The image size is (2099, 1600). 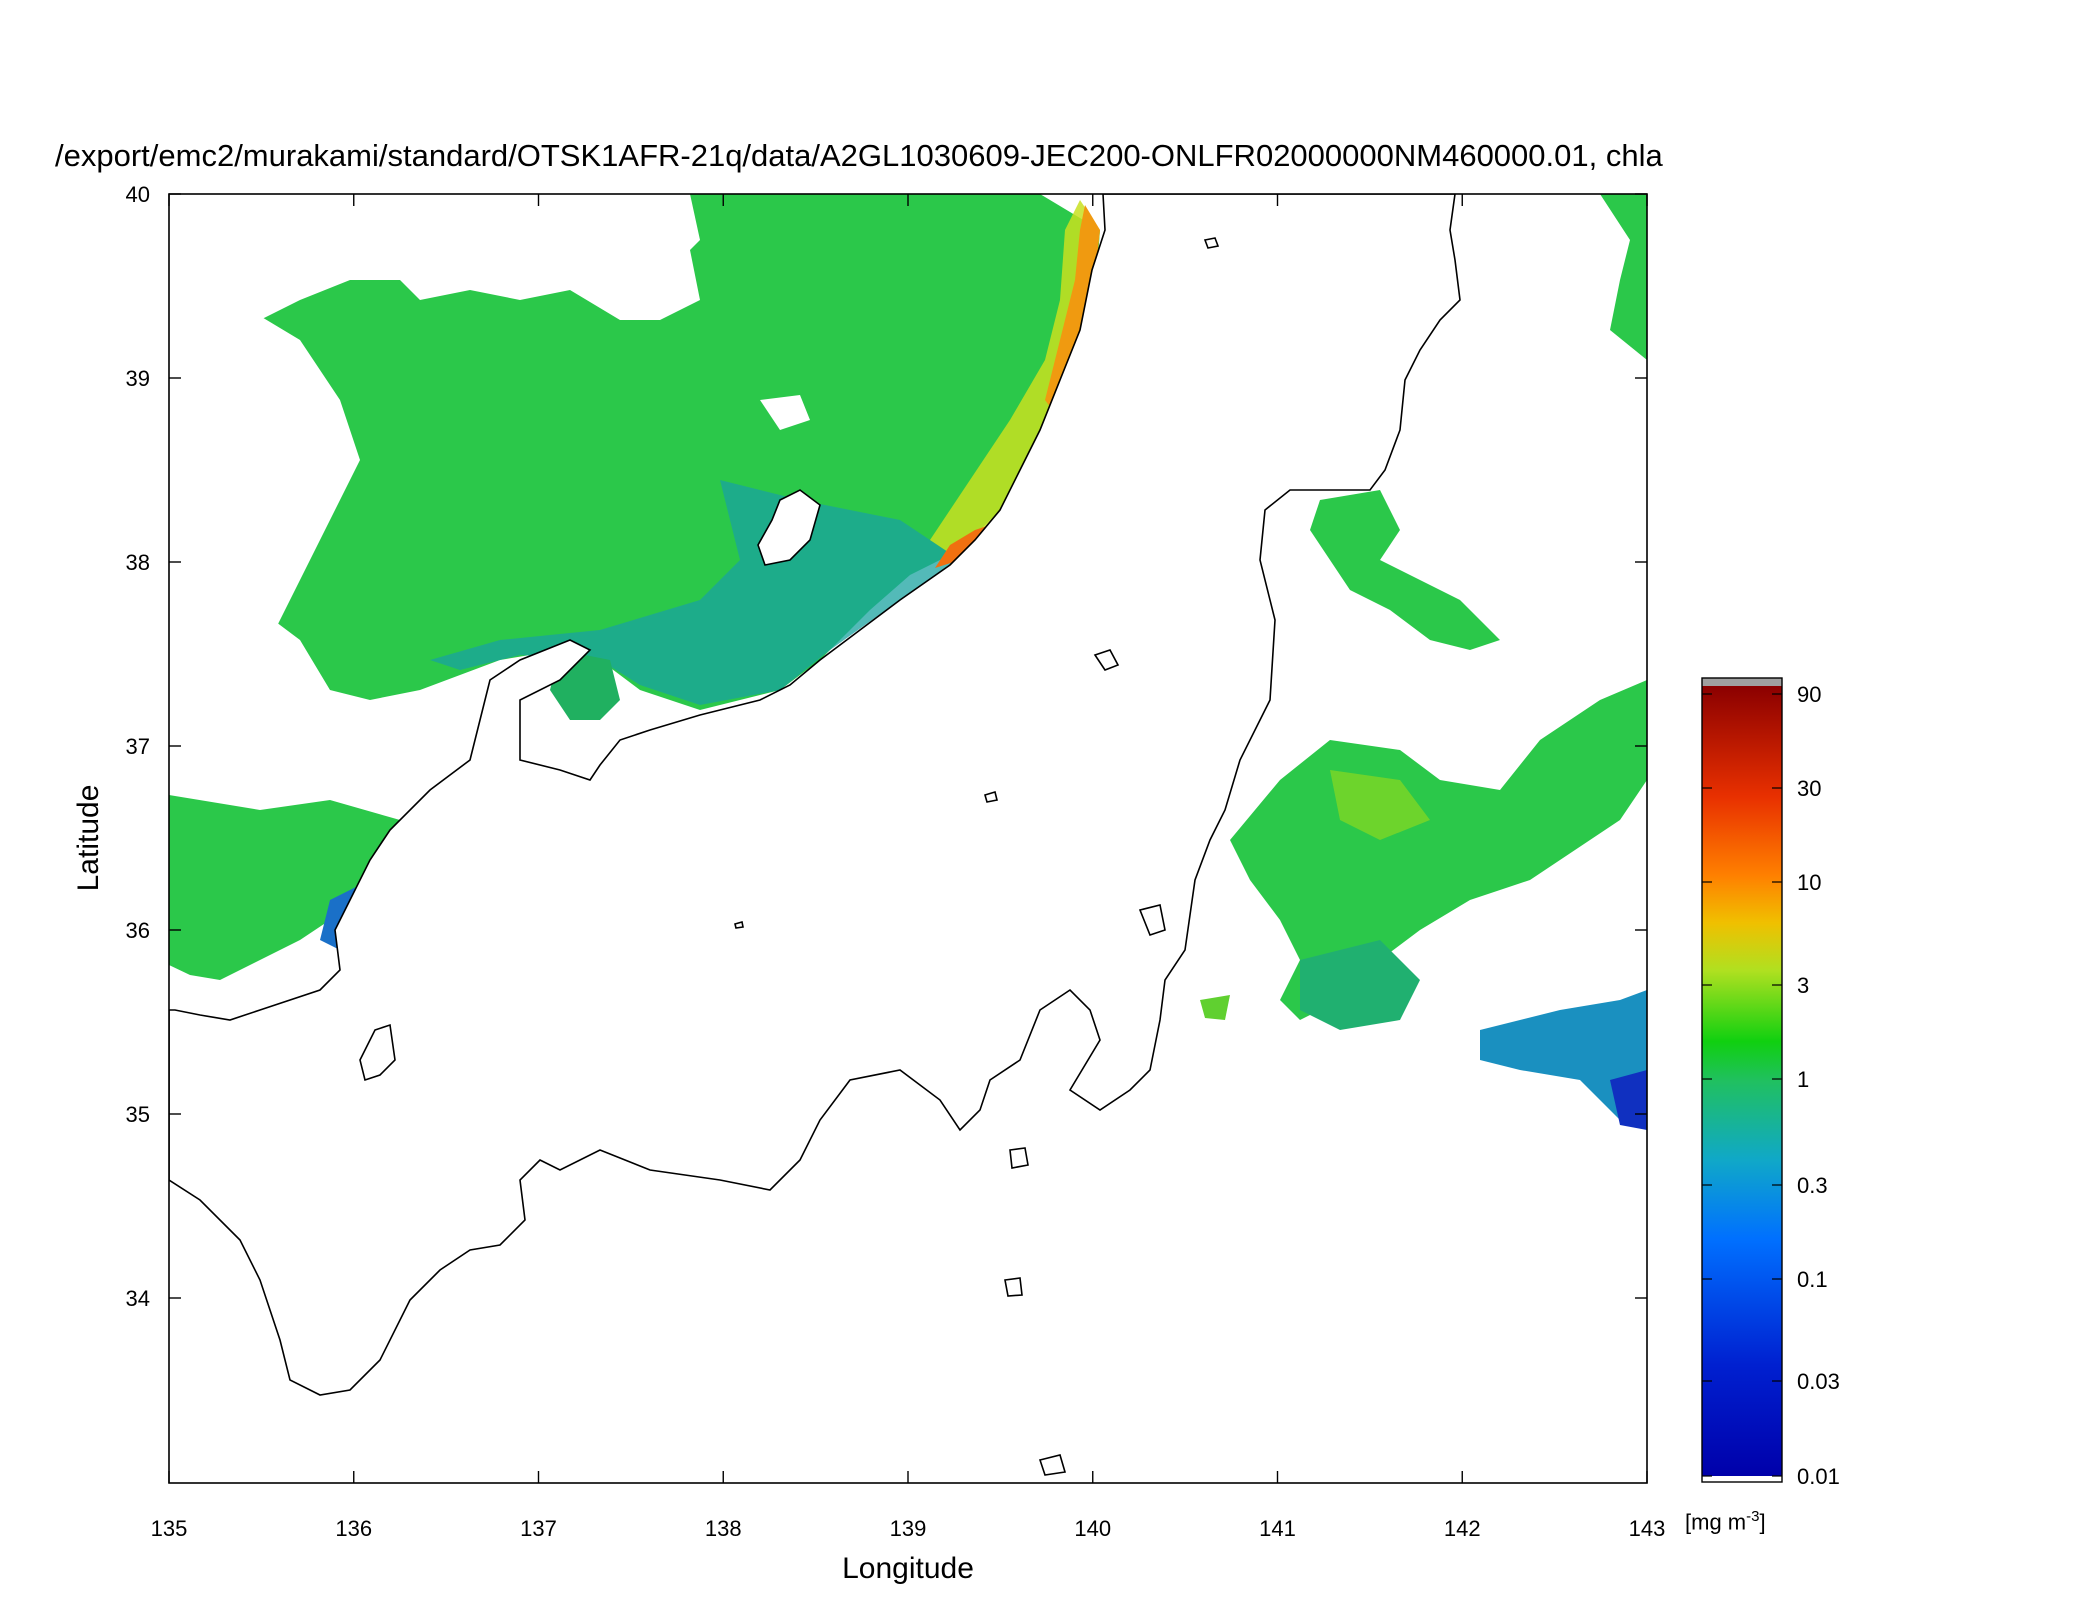 What do you see at coordinates (789, 527) in the screenshot?
I see `sado-island` at bounding box center [789, 527].